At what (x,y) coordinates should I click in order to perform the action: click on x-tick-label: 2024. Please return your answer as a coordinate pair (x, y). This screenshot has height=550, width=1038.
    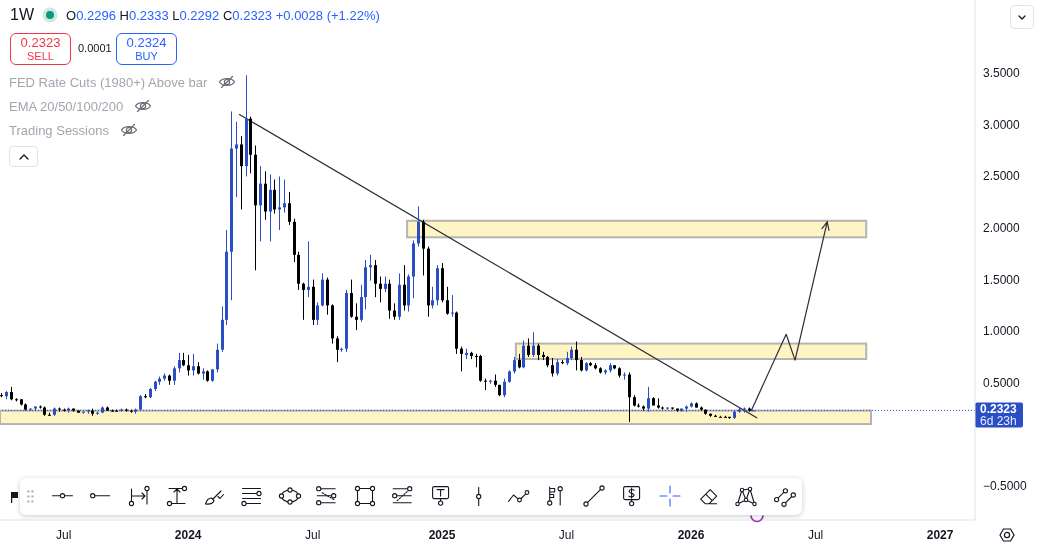
    Looking at the image, I should click on (188, 535).